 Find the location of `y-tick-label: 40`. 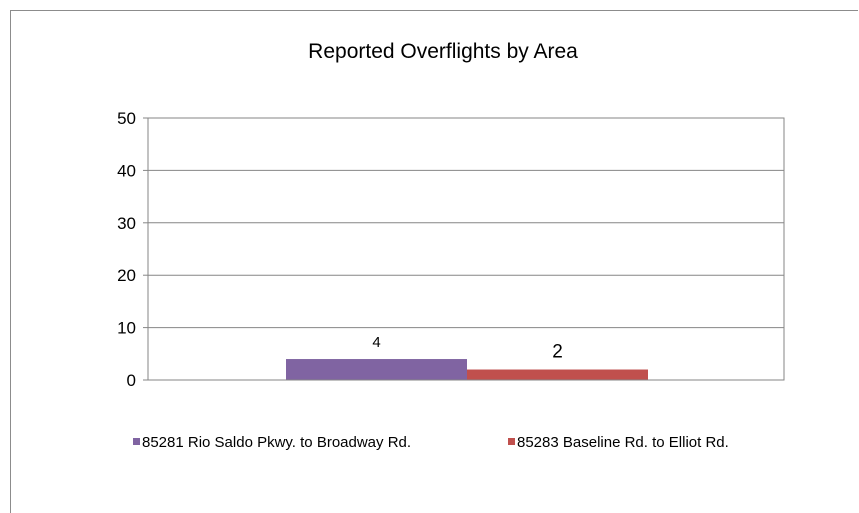

y-tick-label: 40 is located at coordinates (126, 170).